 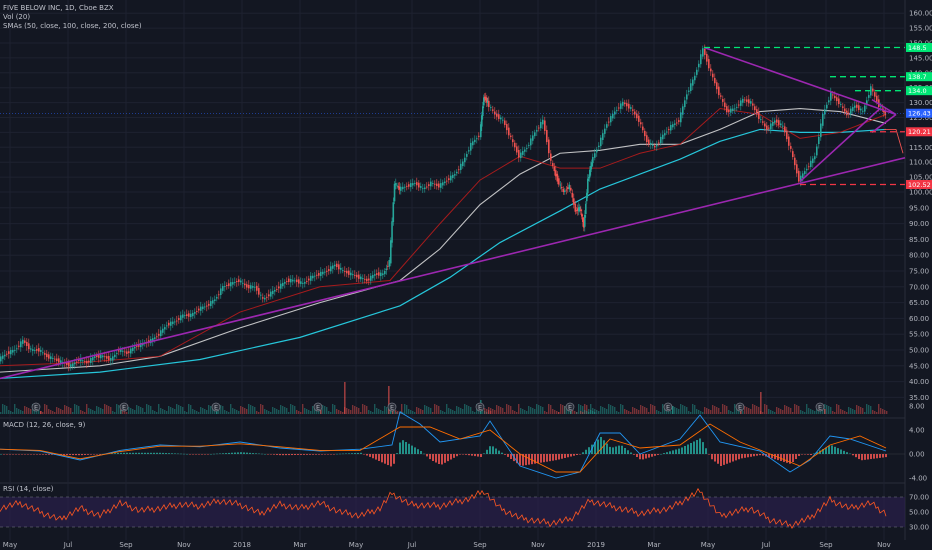 What do you see at coordinates (708, 545) in the screenshot?
I see `time-tick-label: May` at bounding box center [708, 545].